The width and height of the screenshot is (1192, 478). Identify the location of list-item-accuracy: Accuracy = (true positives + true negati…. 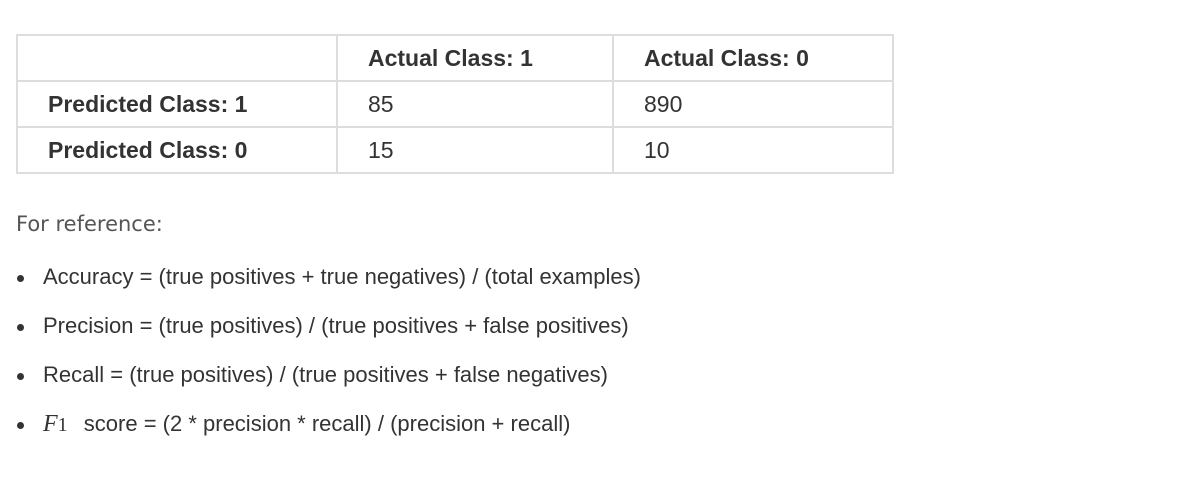
(596, 277).